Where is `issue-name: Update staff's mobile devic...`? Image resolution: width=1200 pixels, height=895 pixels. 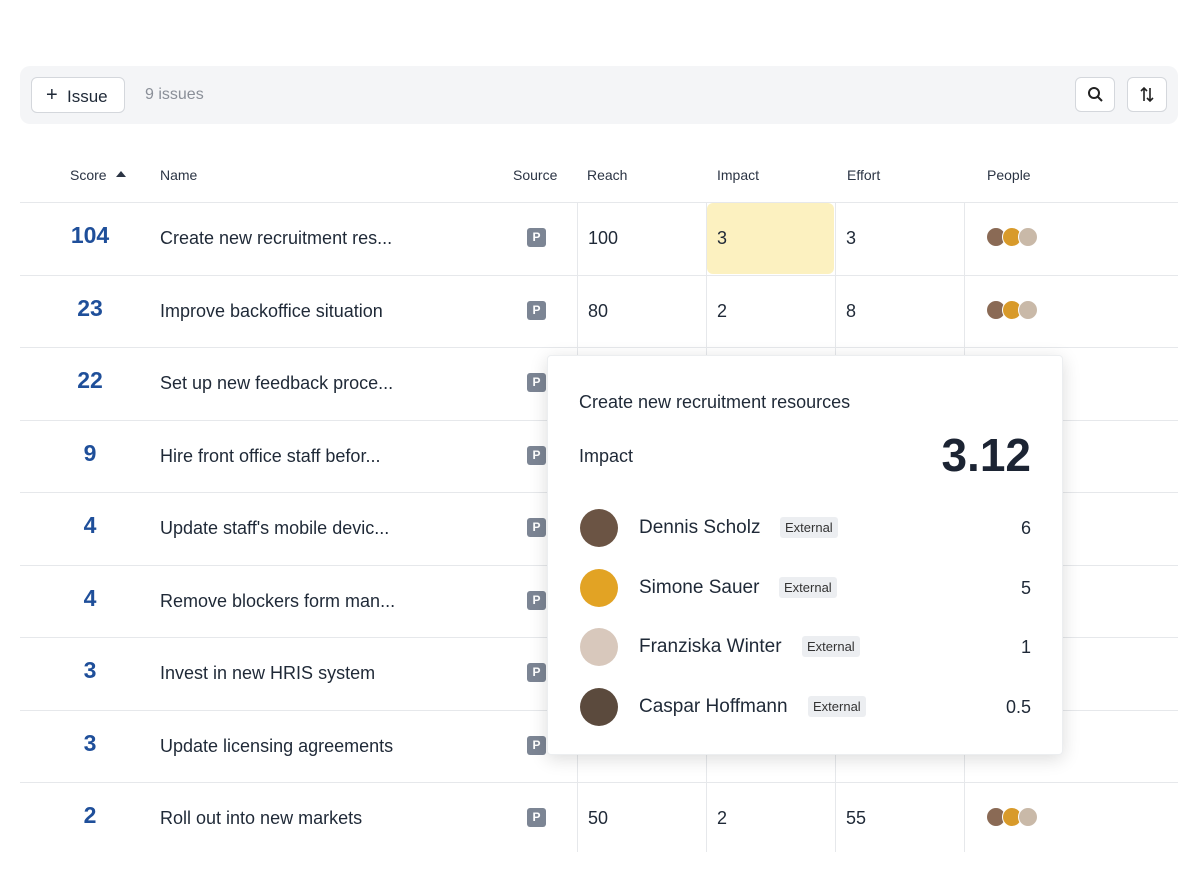
issue-name: Update staff's mobile devic... is located at coordinates (275, 528).